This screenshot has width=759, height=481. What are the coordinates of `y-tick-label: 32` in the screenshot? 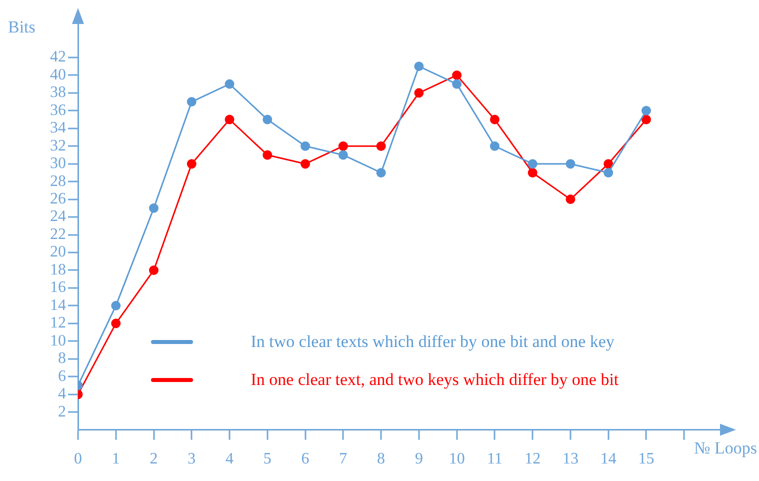 It's located at (58, 145).